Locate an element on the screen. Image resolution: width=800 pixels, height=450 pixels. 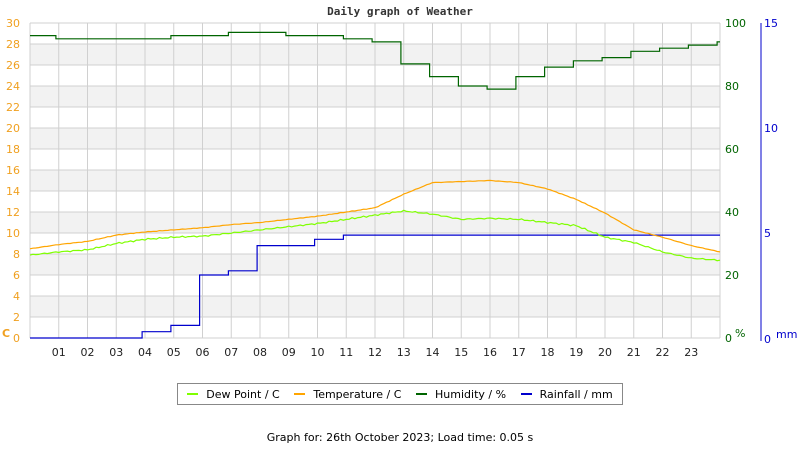
rainfall-tick-label: 10 is located at coordinates (771, 128).